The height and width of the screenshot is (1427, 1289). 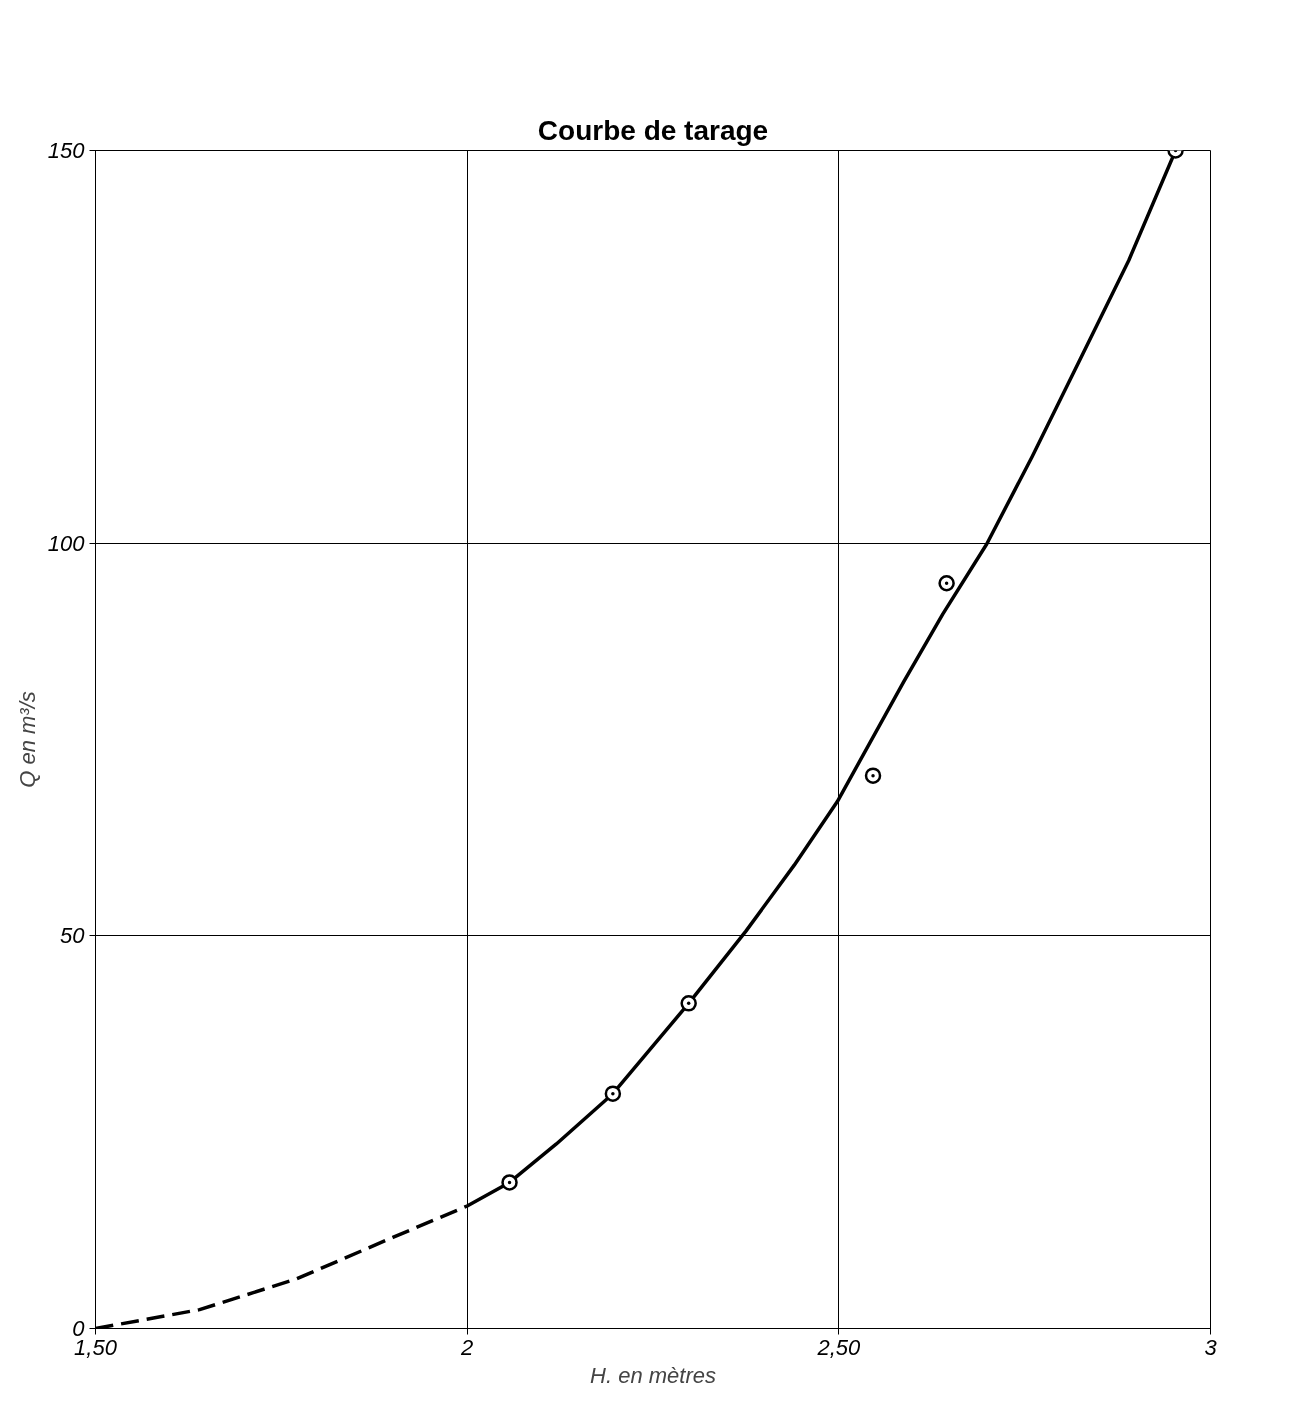 I want to click on y-tick-label: 0, so click(x=79, y=1328).